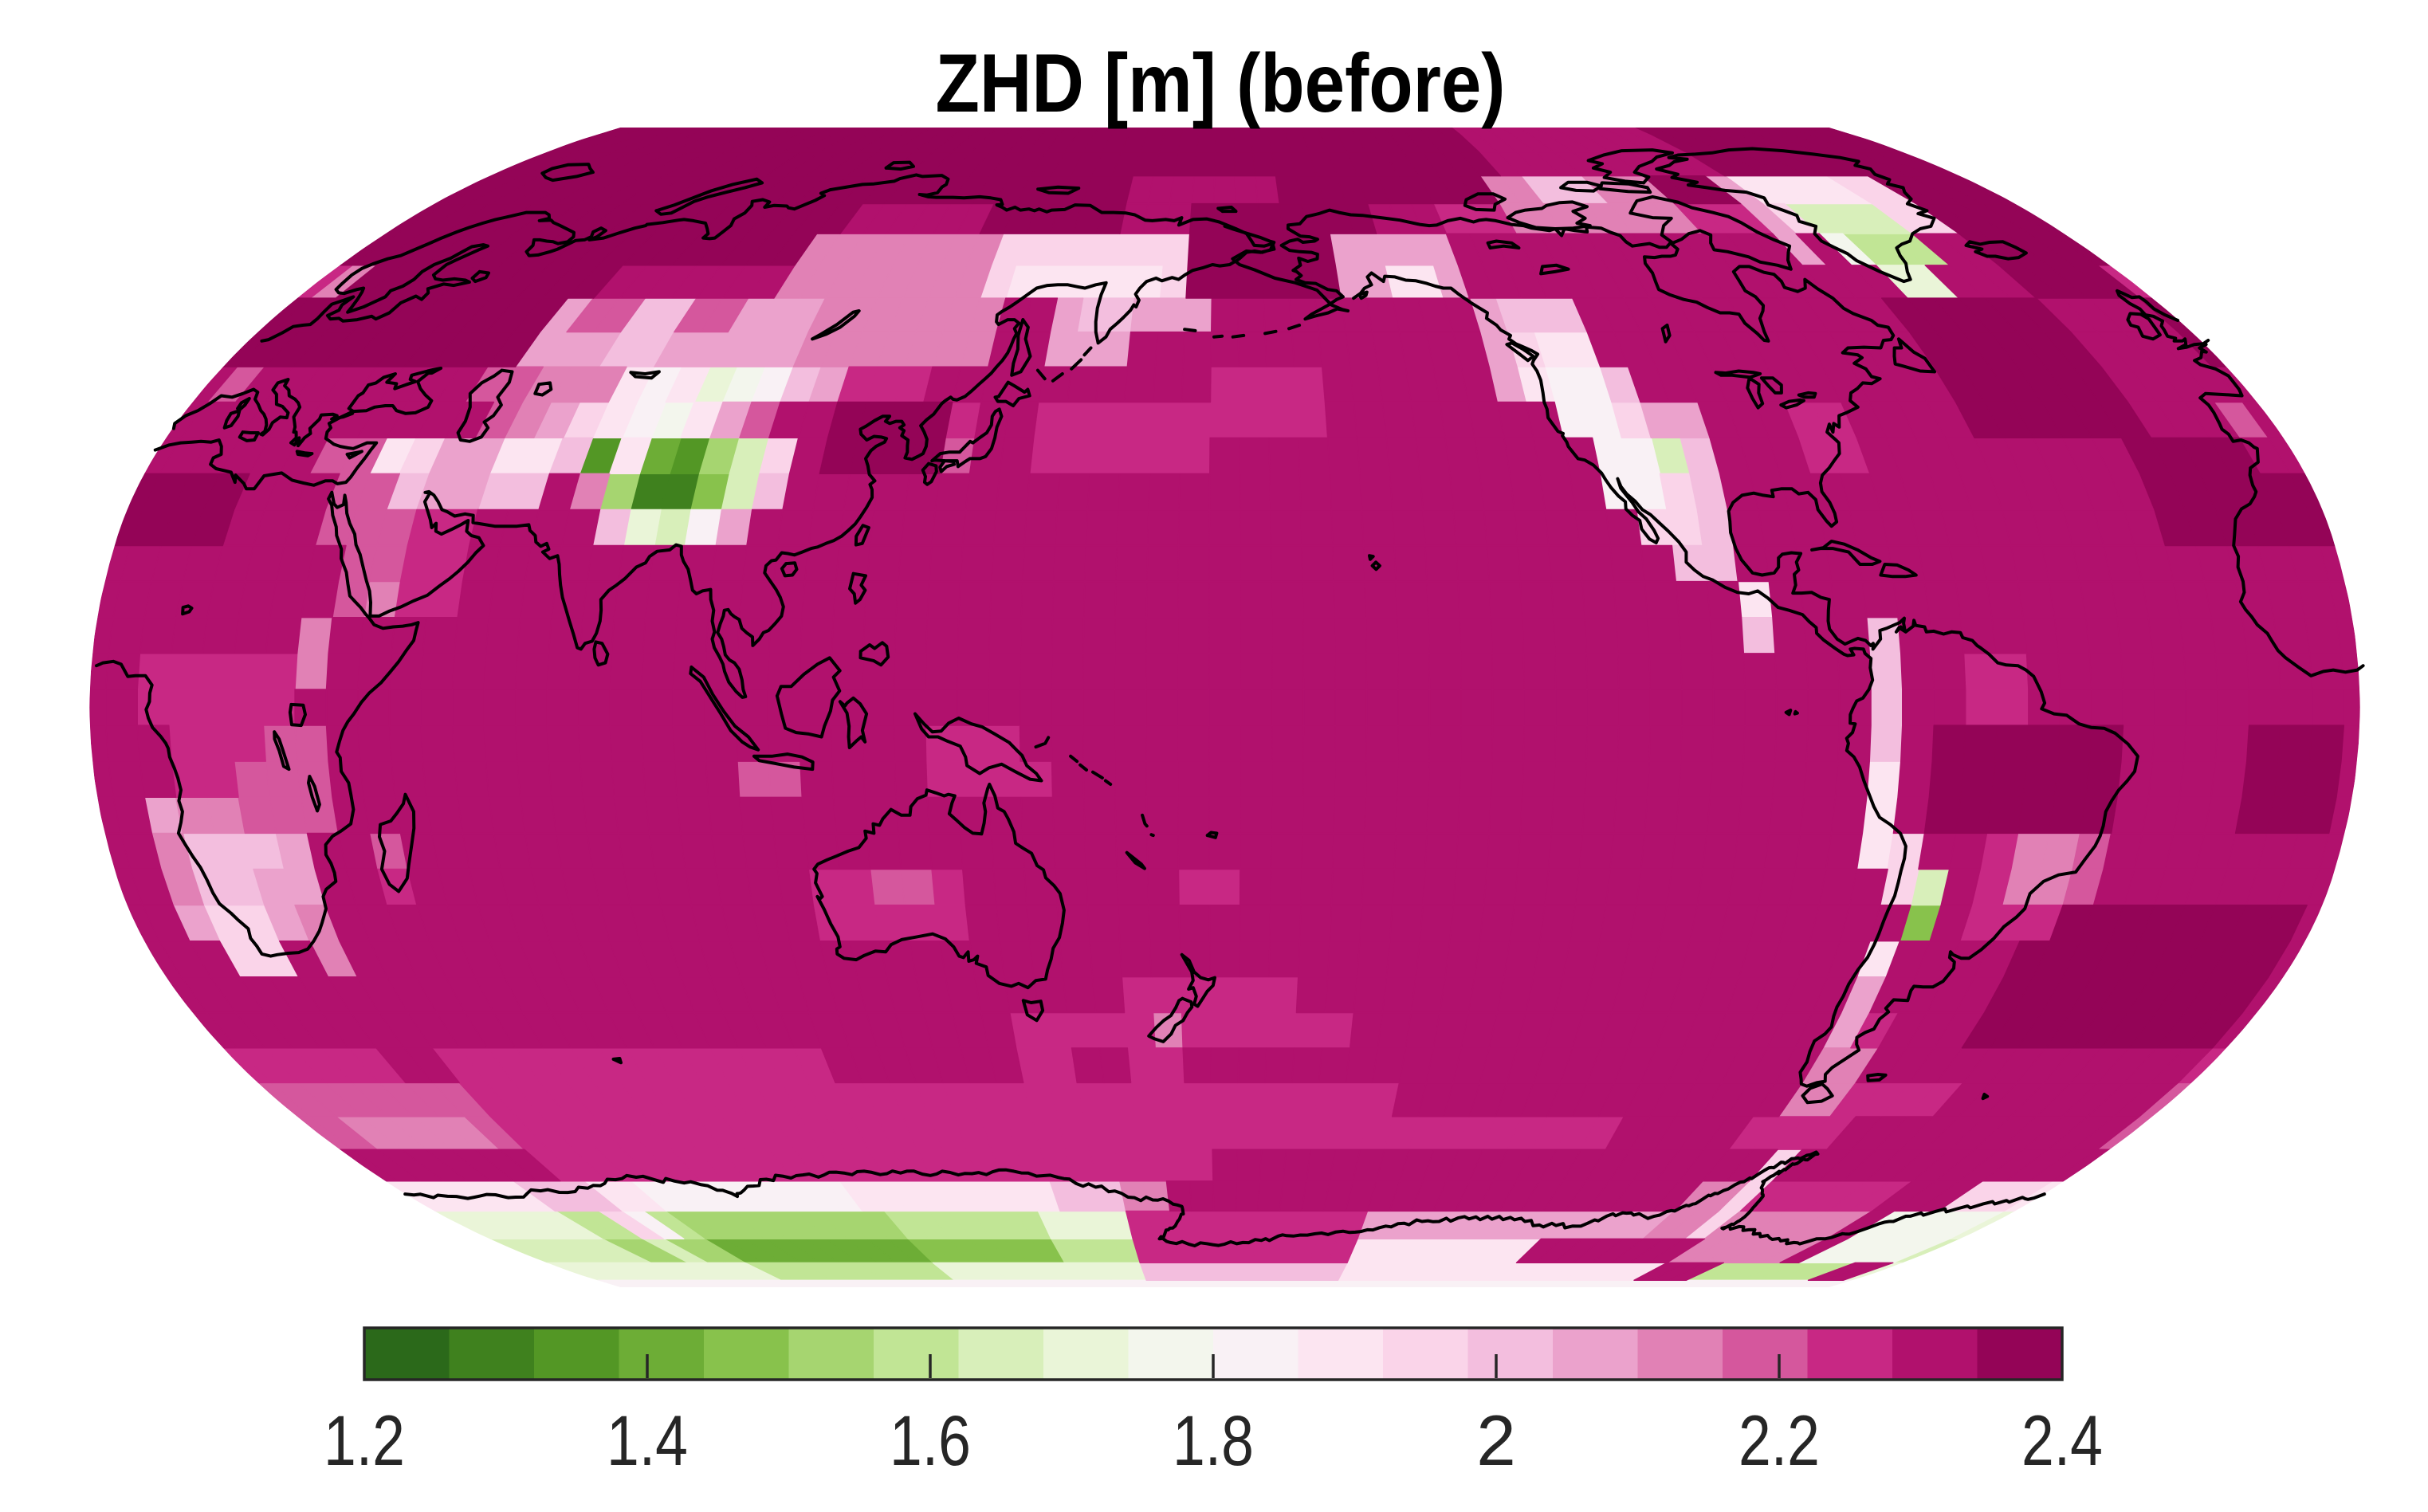 Image resolution: width=2428 pixels, height=1512 pixels. Describe the element at coordinates (1496, 1440) in the screenshot. I see `svg-text: 2` at that location.